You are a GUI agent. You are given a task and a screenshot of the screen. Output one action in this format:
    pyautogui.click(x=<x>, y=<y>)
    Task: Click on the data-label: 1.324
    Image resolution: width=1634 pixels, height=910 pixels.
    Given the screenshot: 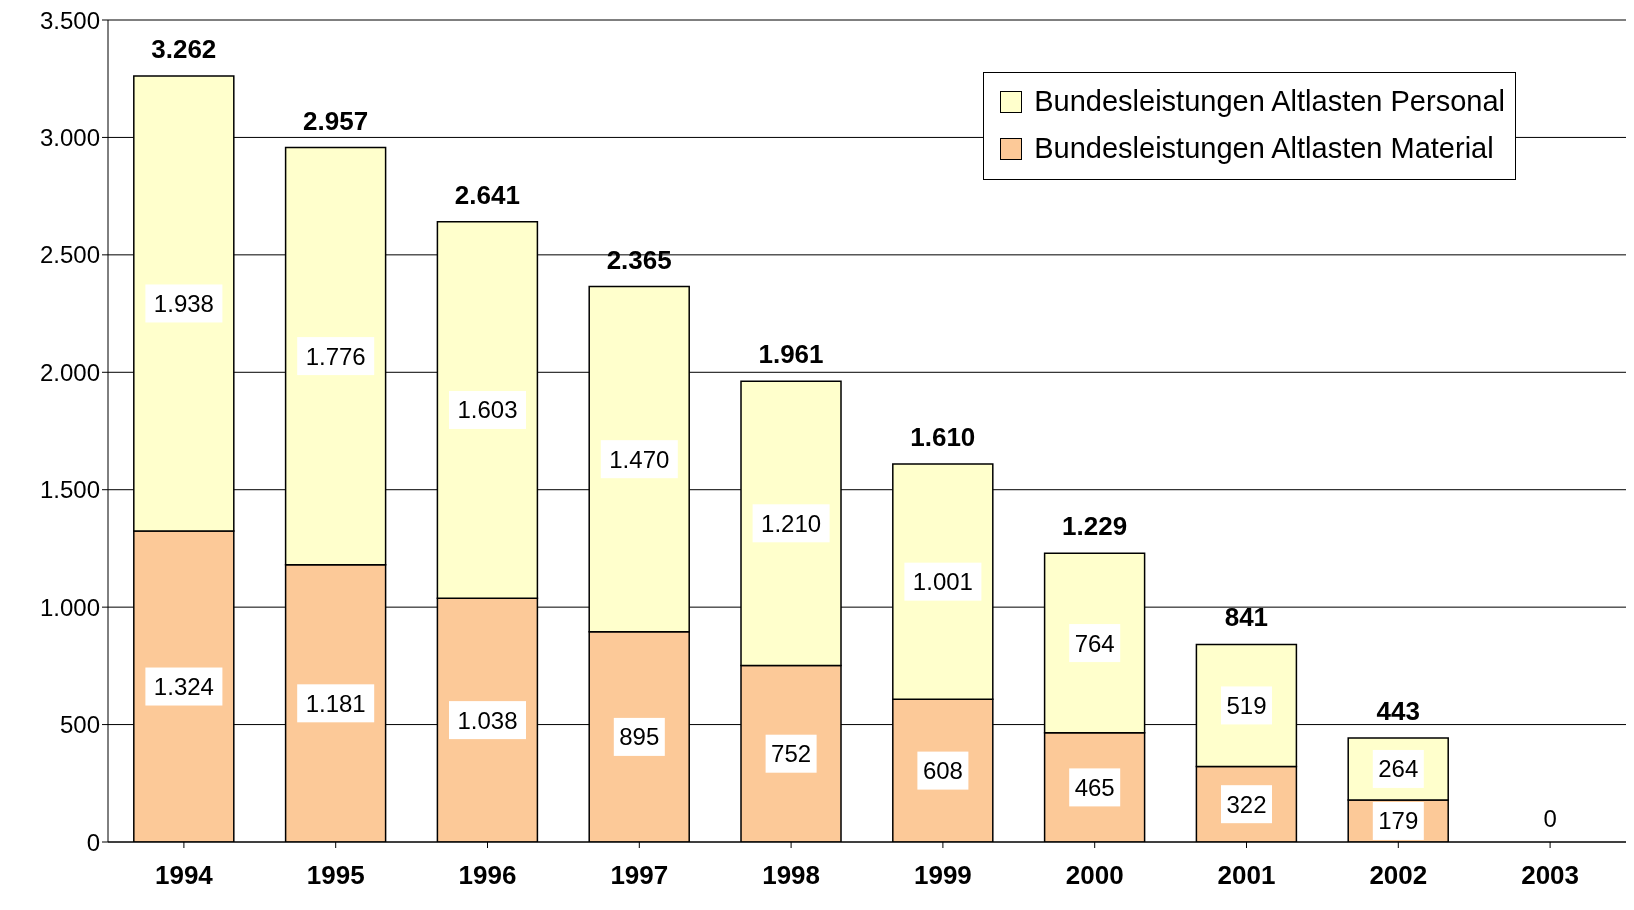 What is the action you would take?
    pyautogui.click(x=183, y=687)
    